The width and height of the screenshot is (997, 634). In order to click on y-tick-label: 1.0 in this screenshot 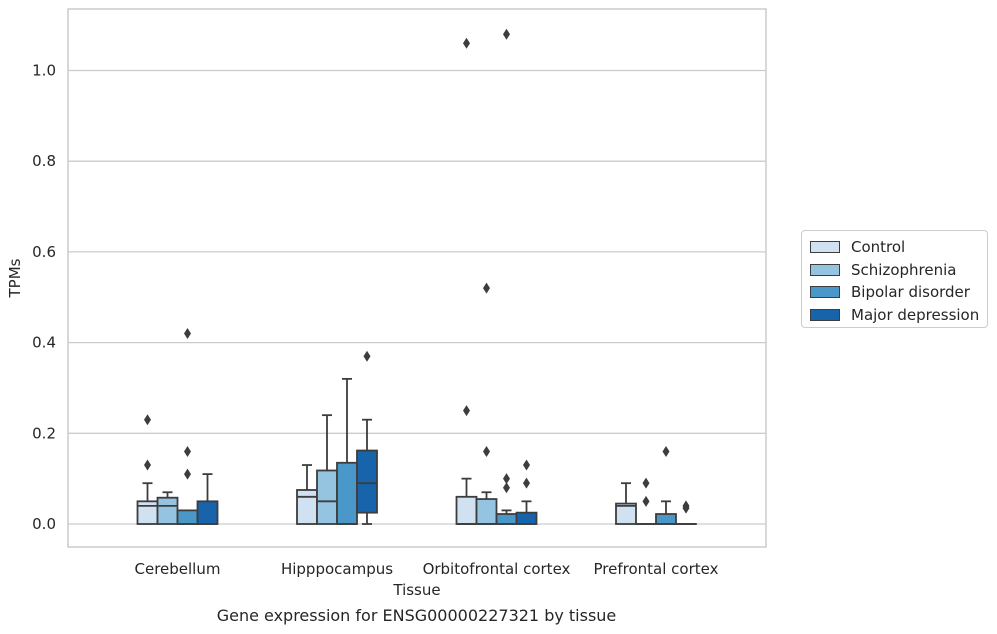, I will do `click(44, 71)`.